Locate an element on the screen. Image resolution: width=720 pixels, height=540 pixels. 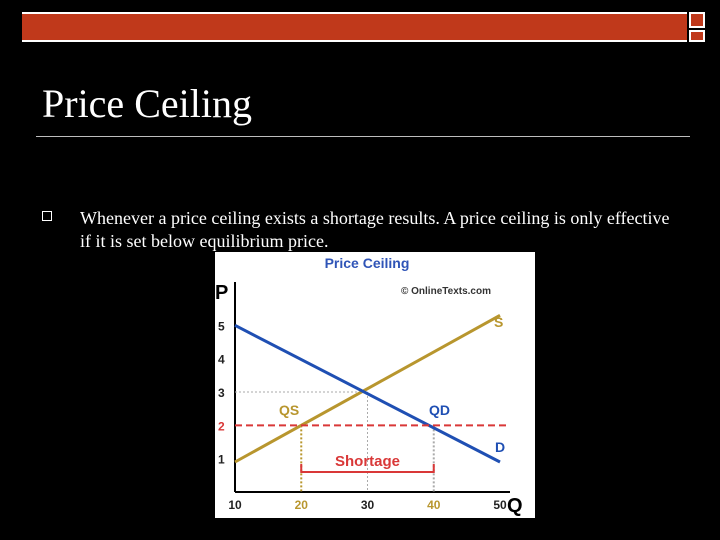
header-square is located at coordinates (697, 20).